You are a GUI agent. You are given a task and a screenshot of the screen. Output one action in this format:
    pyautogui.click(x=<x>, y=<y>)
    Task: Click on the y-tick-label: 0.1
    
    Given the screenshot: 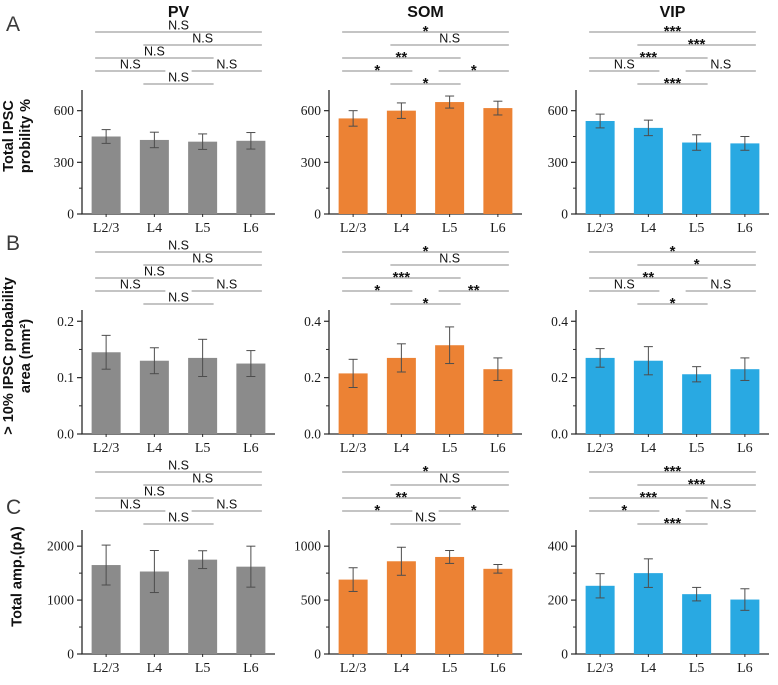 What is the action you would take?
    pyautogui.click(x=65, y=377)
    